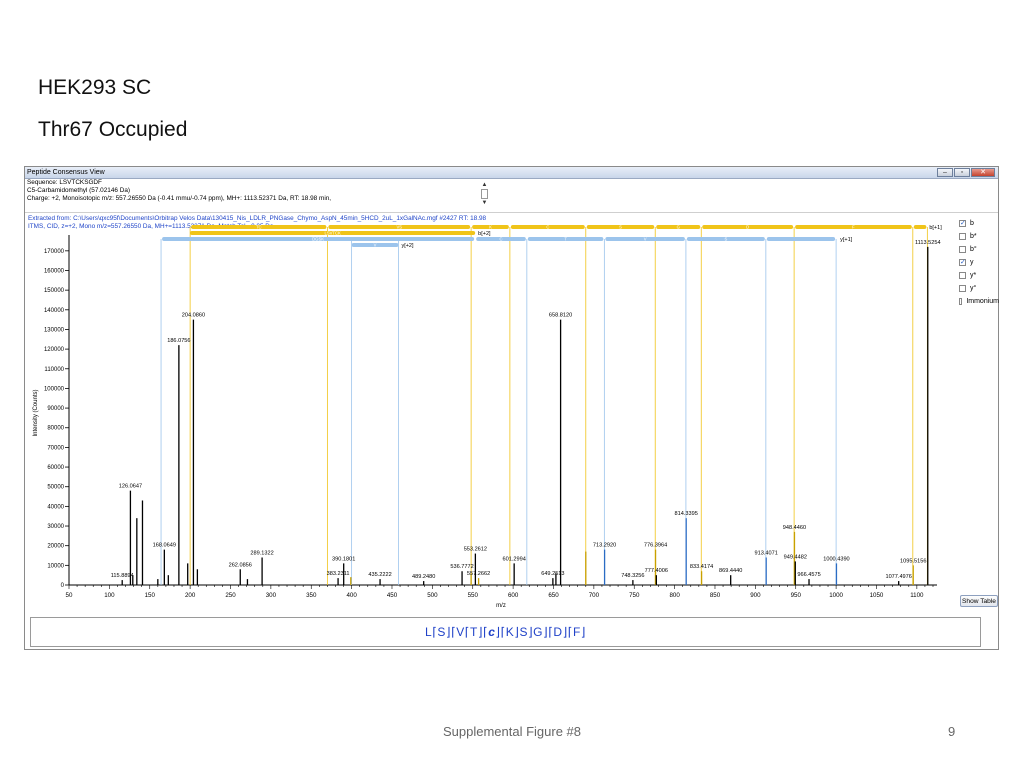  I want to click on y-tick-label: 100000, so click(54, 389).